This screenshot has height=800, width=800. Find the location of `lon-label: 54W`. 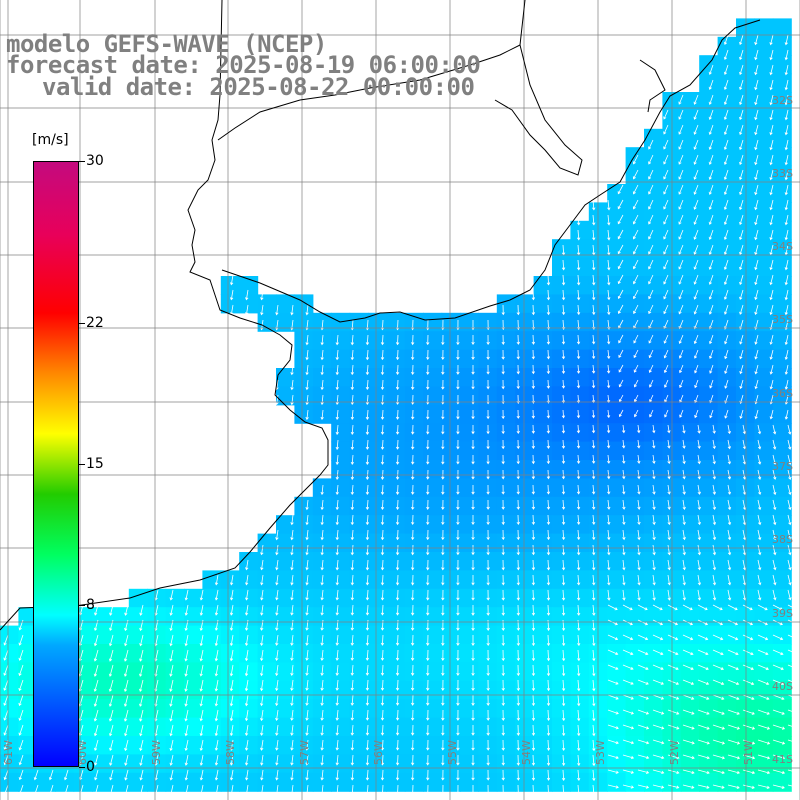

lon-label: 54W is located at coordinates (526, 752).